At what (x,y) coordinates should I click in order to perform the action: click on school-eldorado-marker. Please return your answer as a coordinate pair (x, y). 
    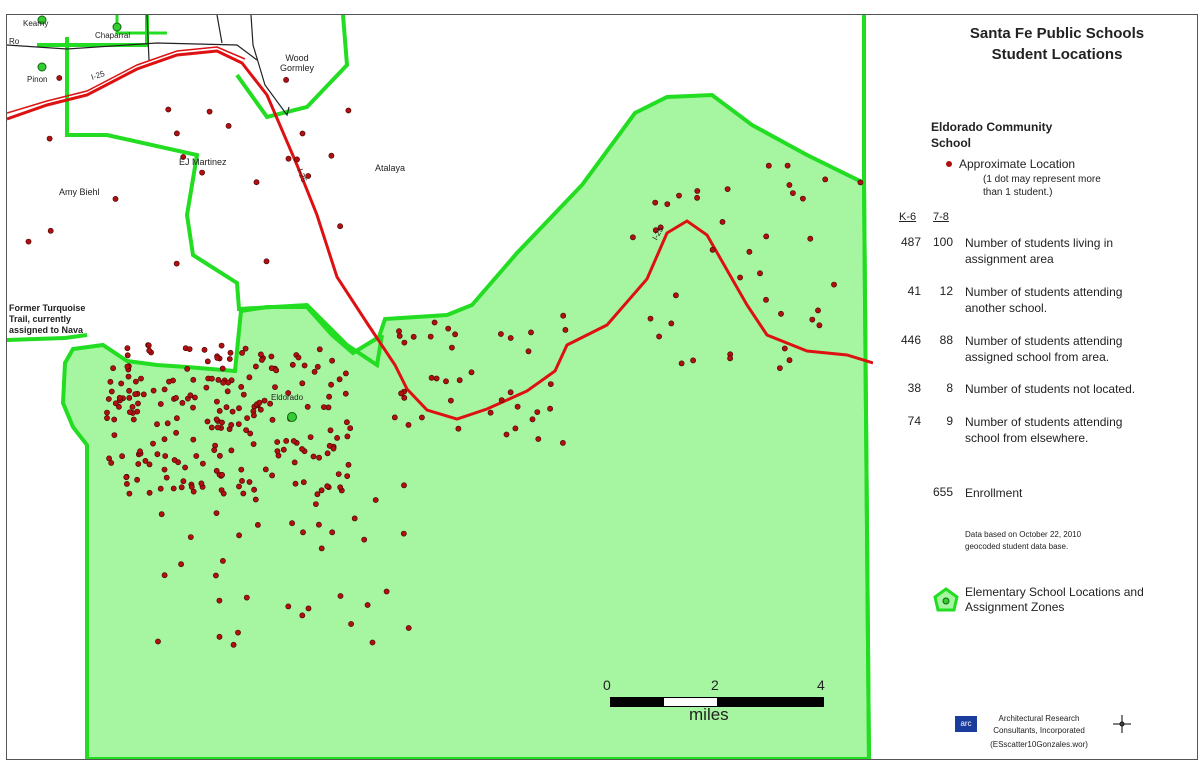
    Looking at the image, I should click on (292, 417).